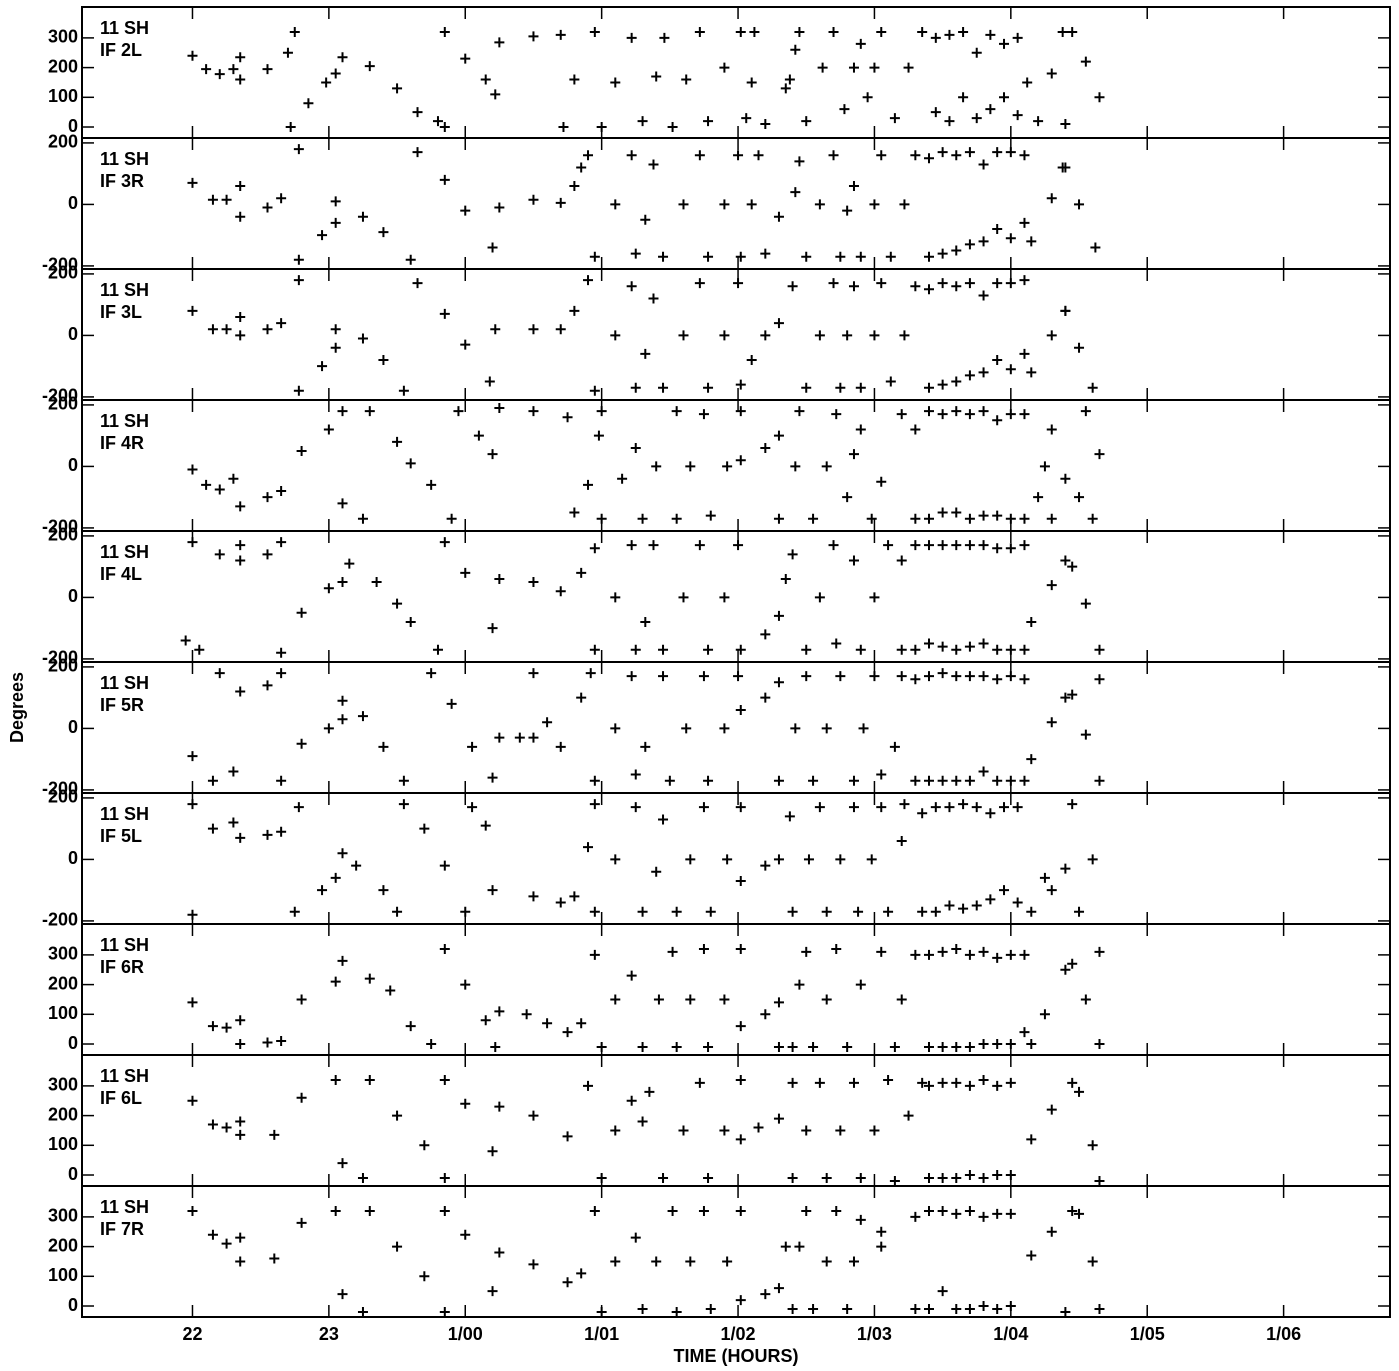 The width and height of the screenshot is (1399, 1371). What do you see at coordinates (736, 334) in the screenshot?
I see `panel-frame` at bounding box center [736, 334].